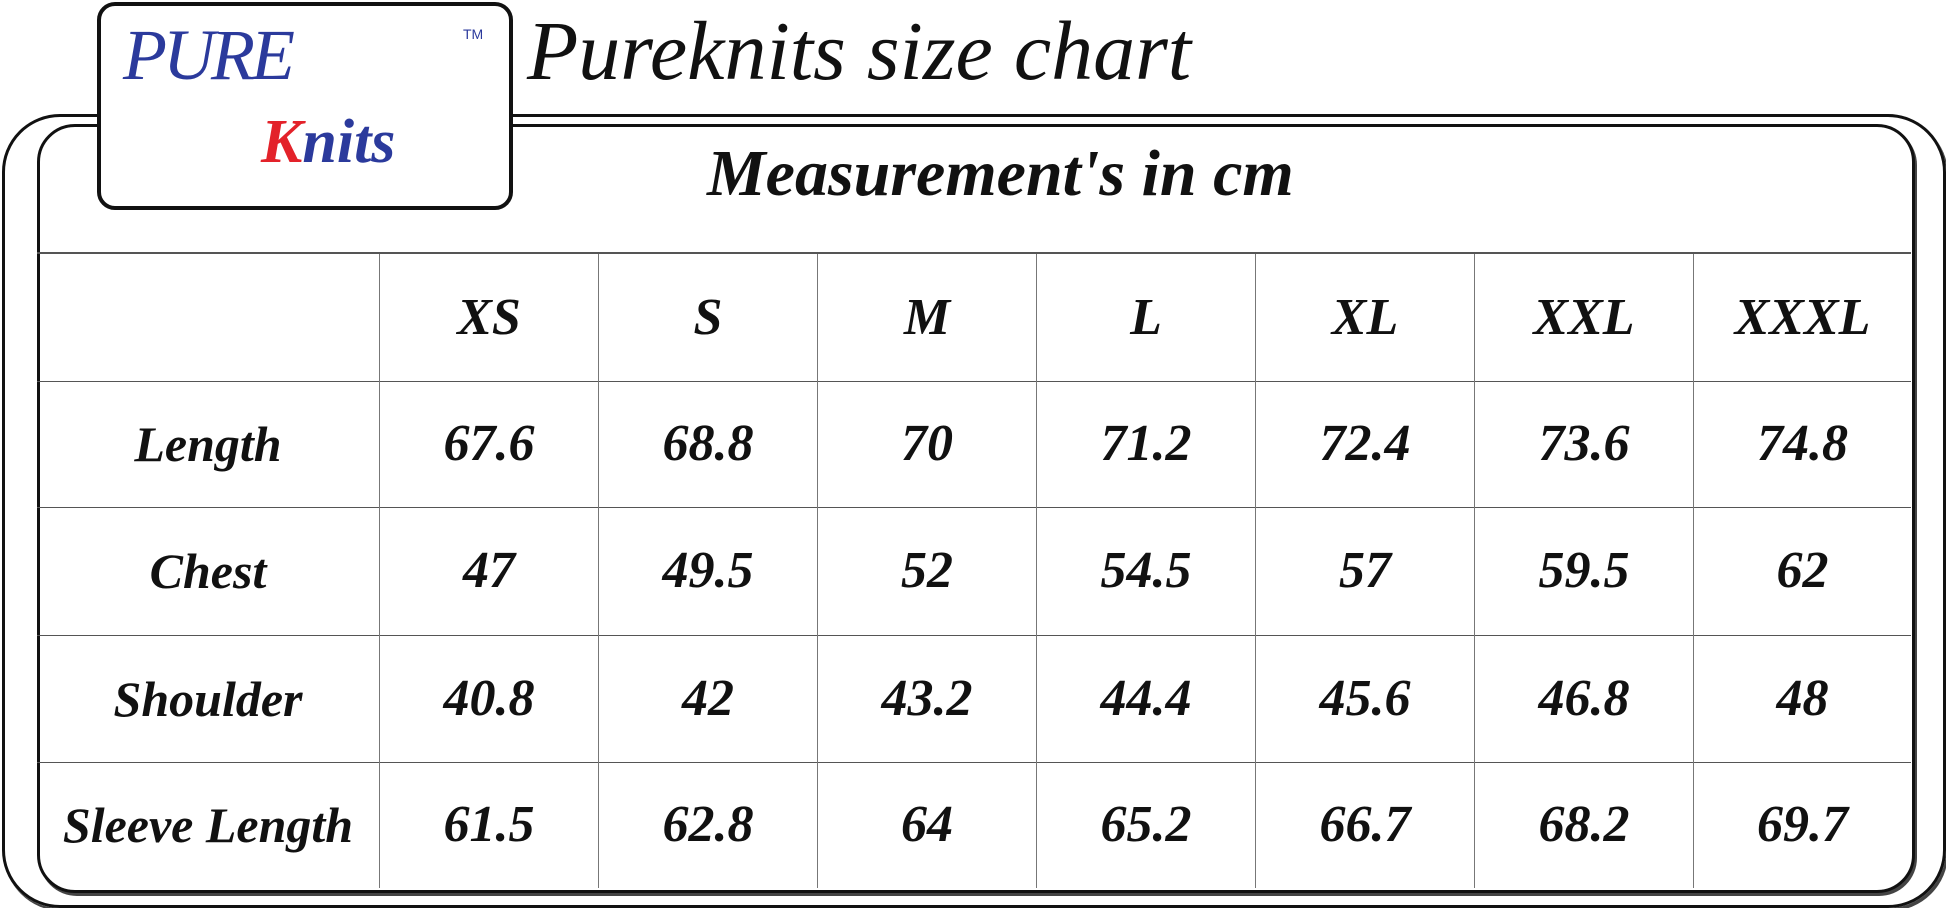 The height and width of the screenshot is (908, 1946). What do you see at coordinates (926, 571) in the screenshot?
I see `value-cell: 52` at bounding box center [926, 571].